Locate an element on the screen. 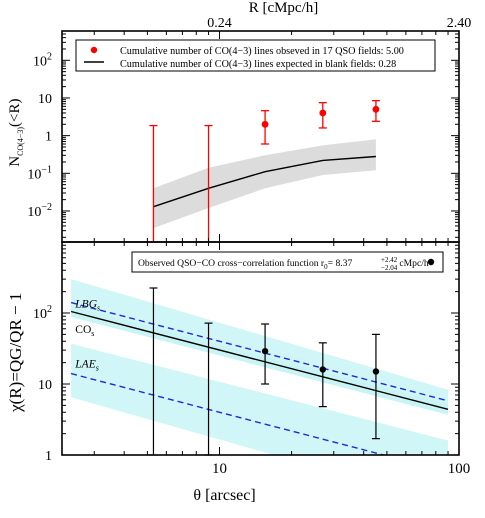 The height and width of the screenshot is (518, 485). top-axis-tick-label: 0.24 is located at coordinates (219, 23).